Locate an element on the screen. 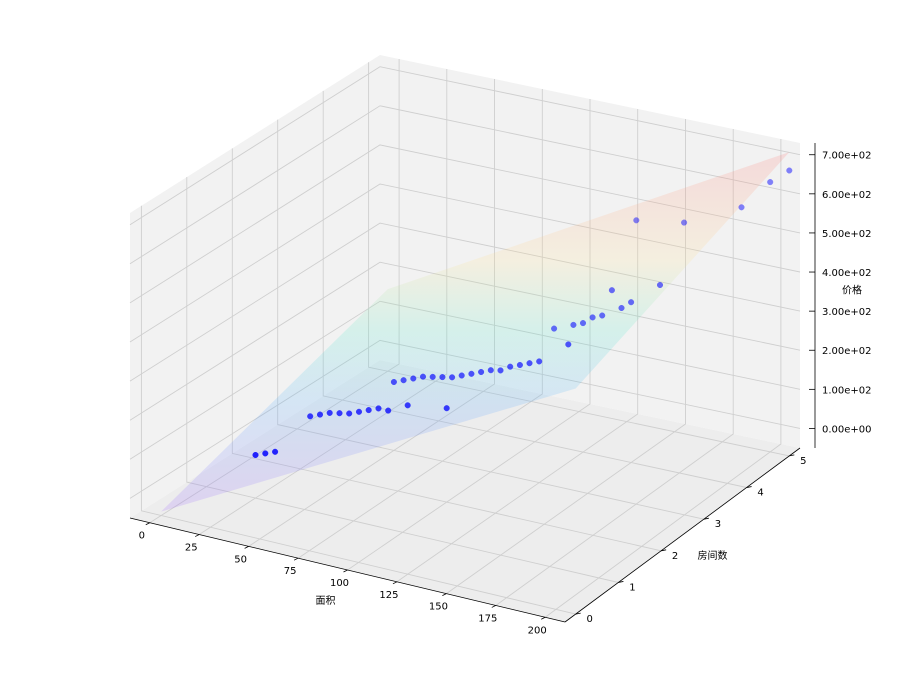  z-tick-label: 0.00e+00 is located at coordinates (847, 429).